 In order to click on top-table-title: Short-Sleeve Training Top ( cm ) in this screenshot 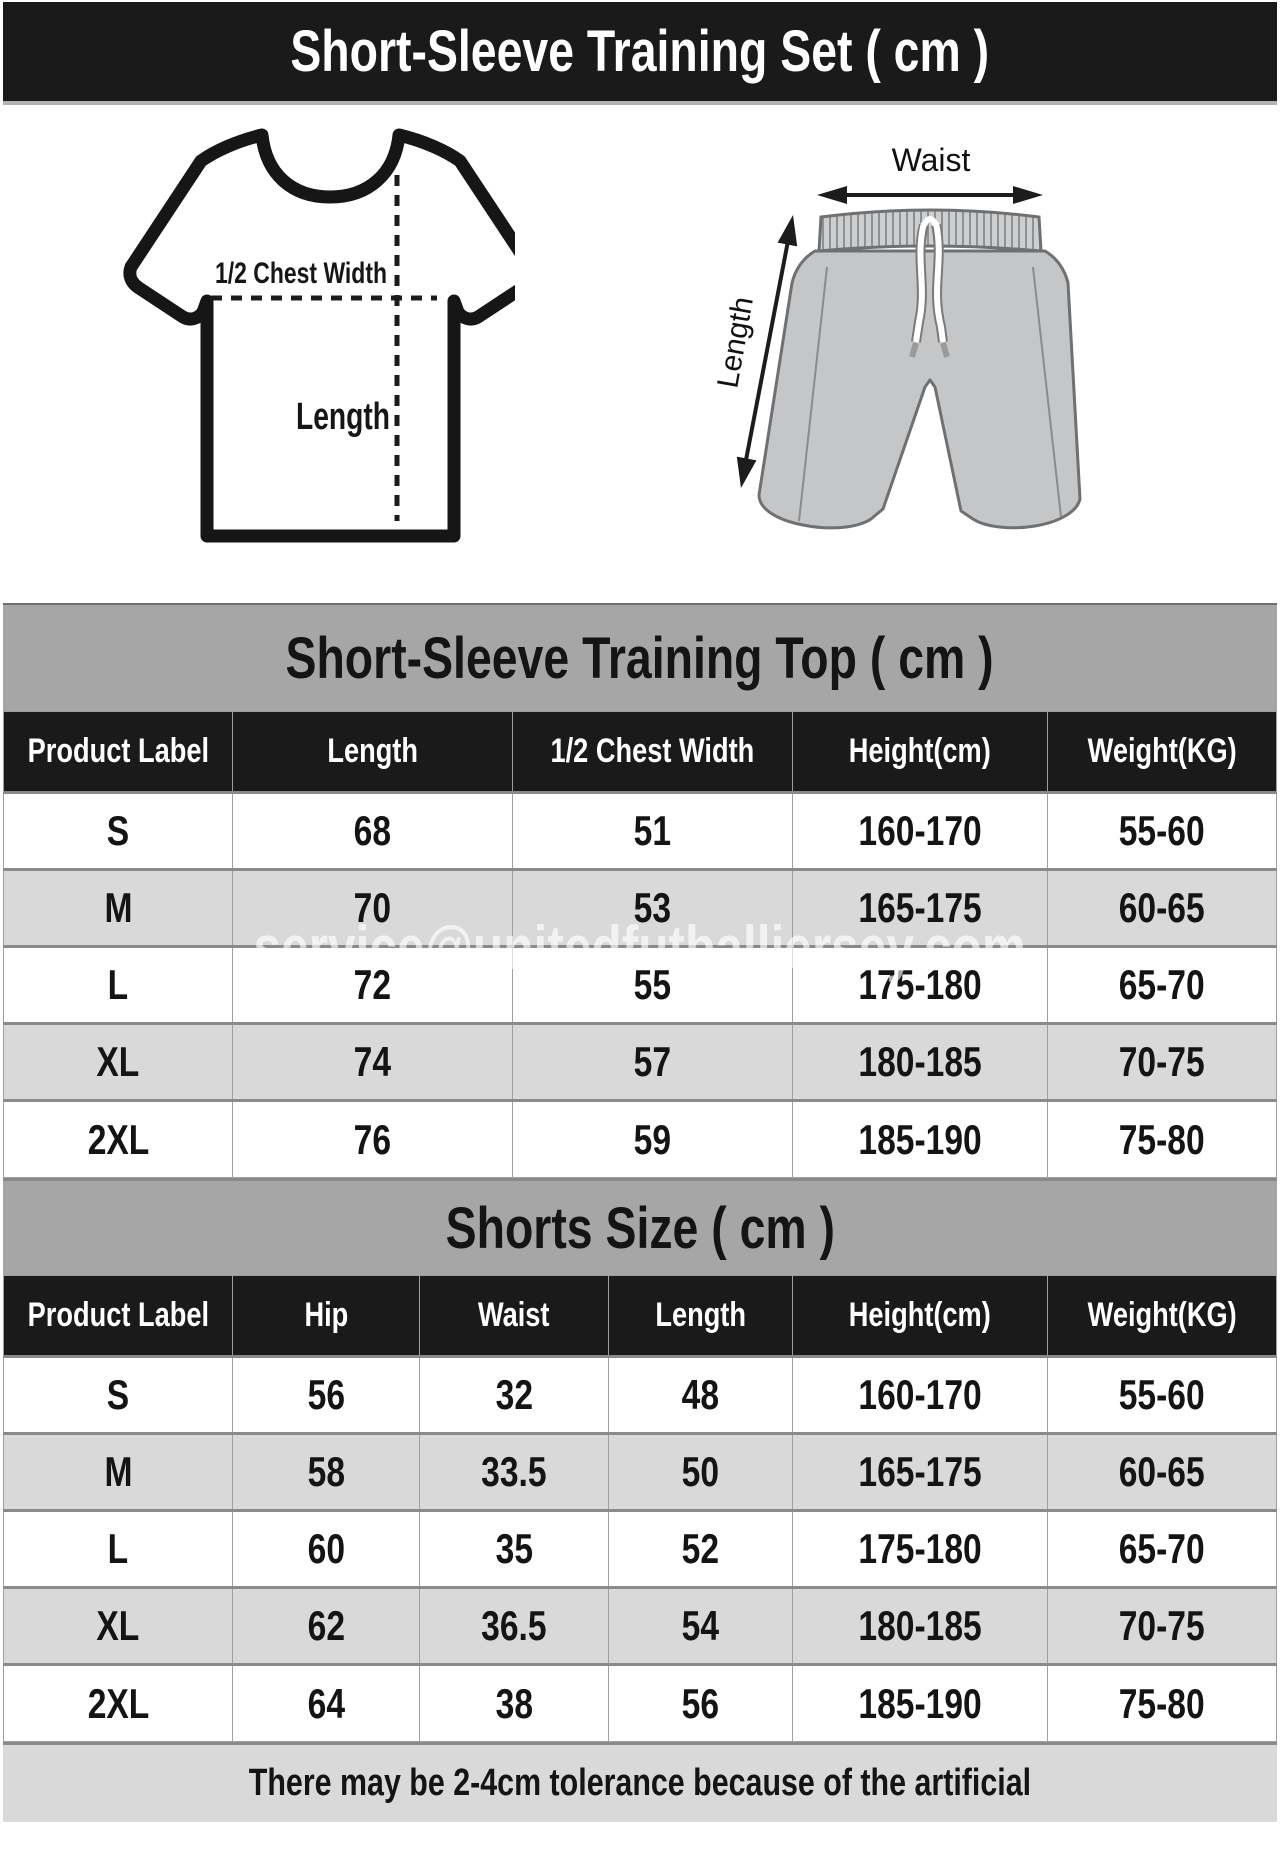, I will do `click(640, 658)`.